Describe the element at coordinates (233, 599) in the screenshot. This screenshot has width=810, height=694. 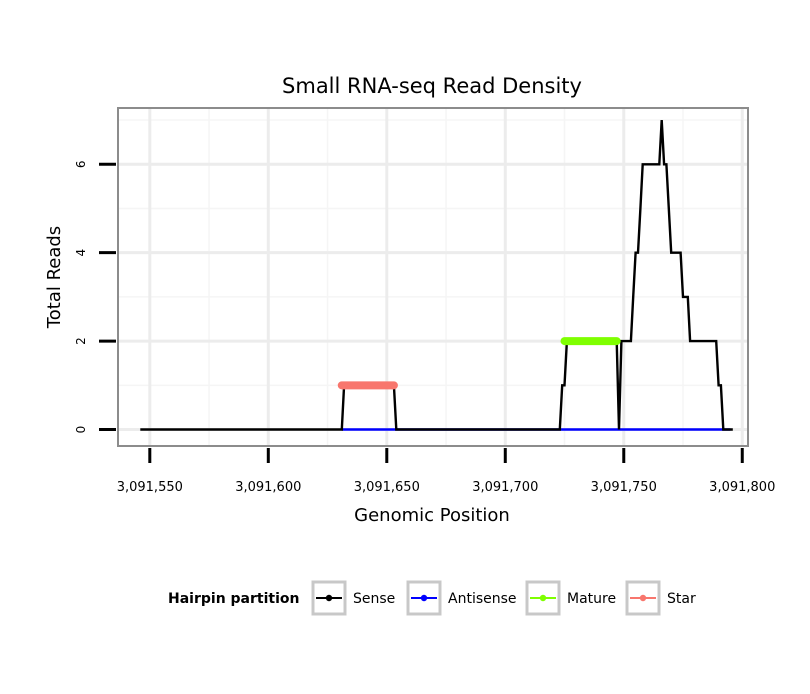
I see `legend-title: Hairpin partition` at that location.